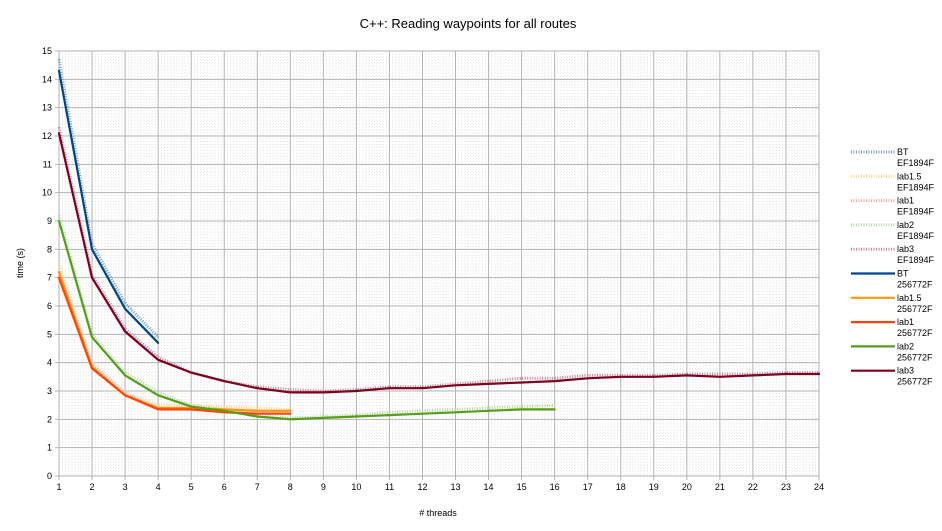 The image size is (942, 531). I want to click on y-tick-label: 5, so click(49, 334).